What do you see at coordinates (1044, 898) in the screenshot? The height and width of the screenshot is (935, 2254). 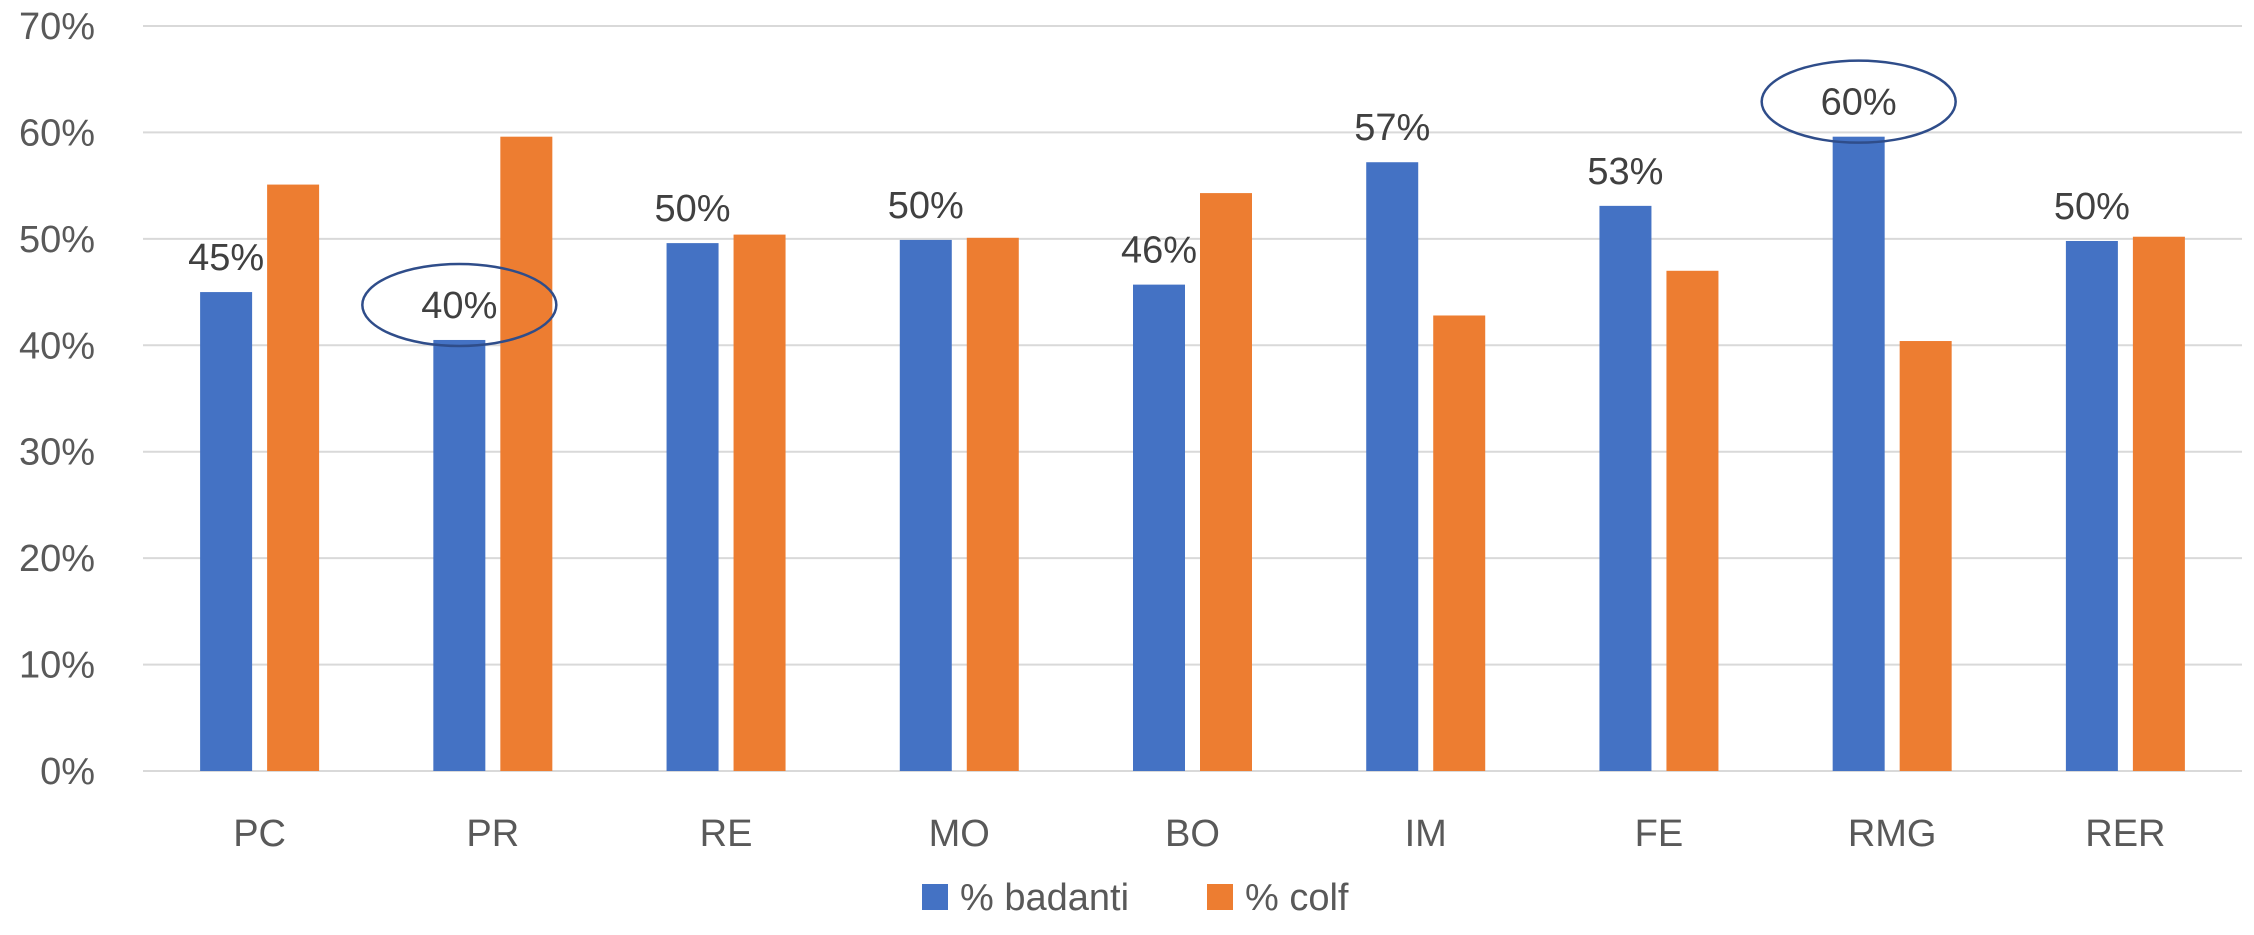 I see `legend-label-0: % badanti` at bounding box center [1044, 898].